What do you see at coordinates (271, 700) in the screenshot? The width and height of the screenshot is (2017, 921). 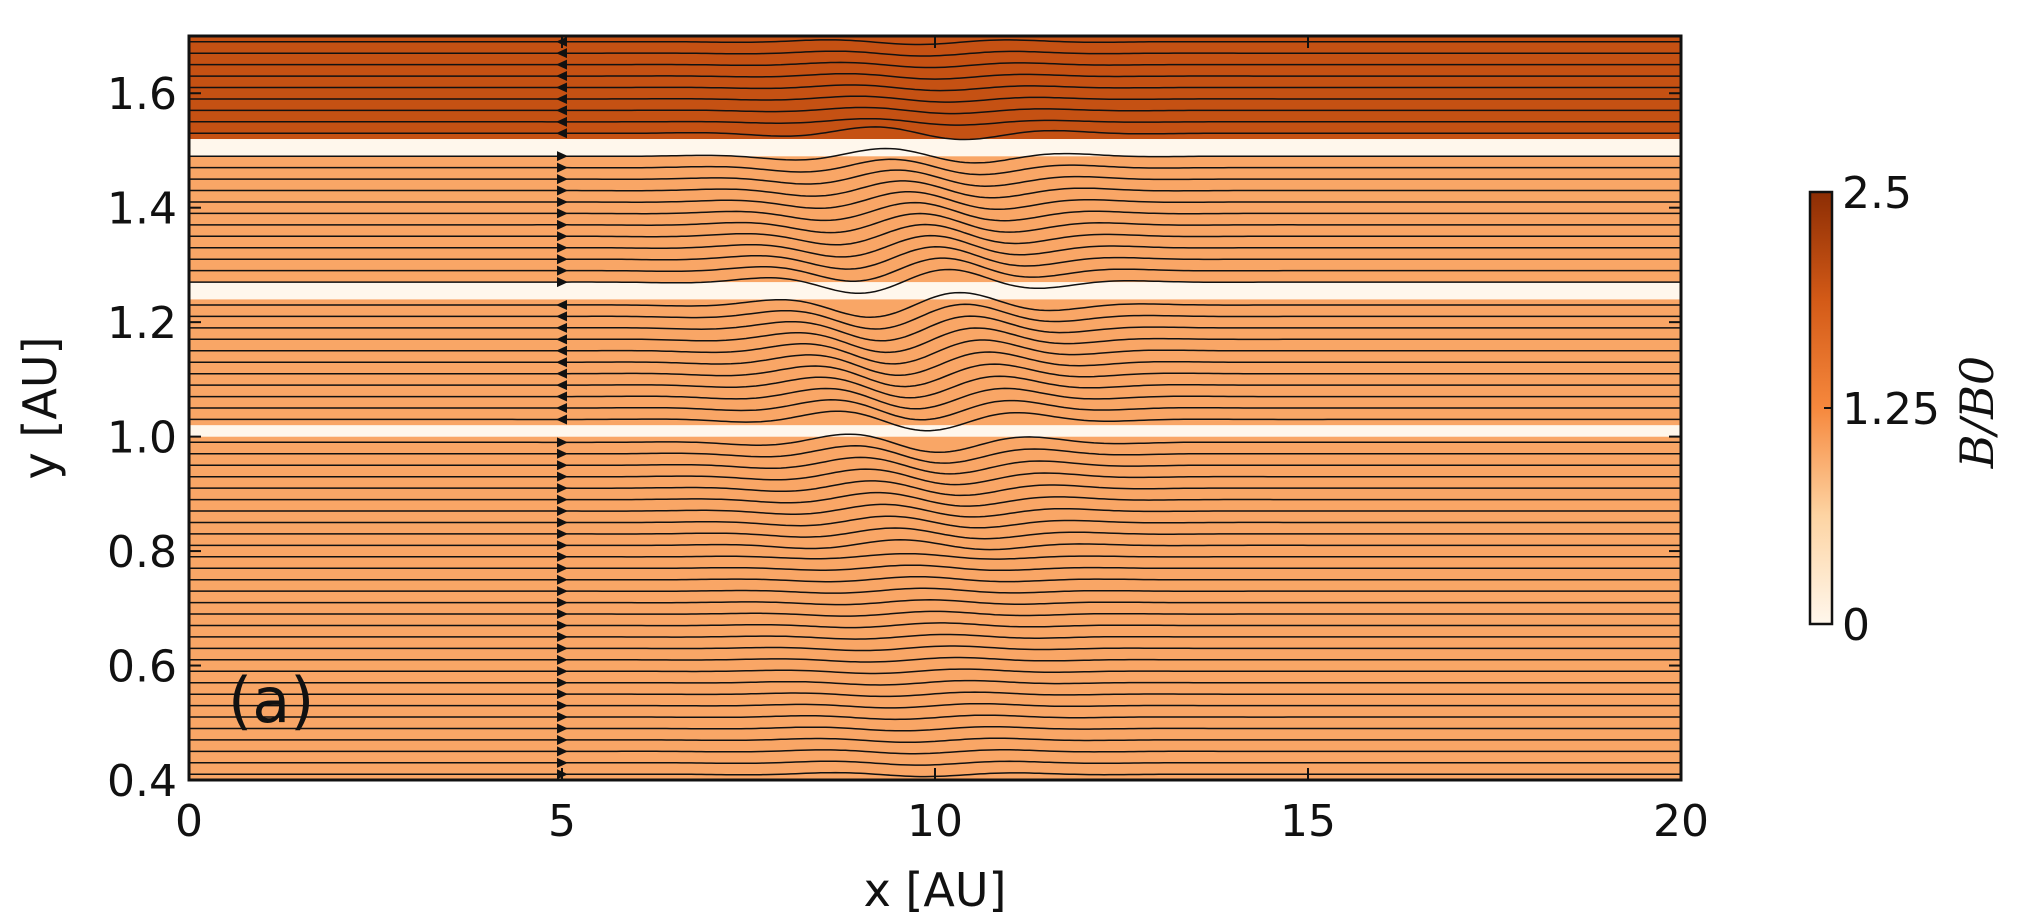 I see `panel-label: (a)` at bounding box center [271, 700].